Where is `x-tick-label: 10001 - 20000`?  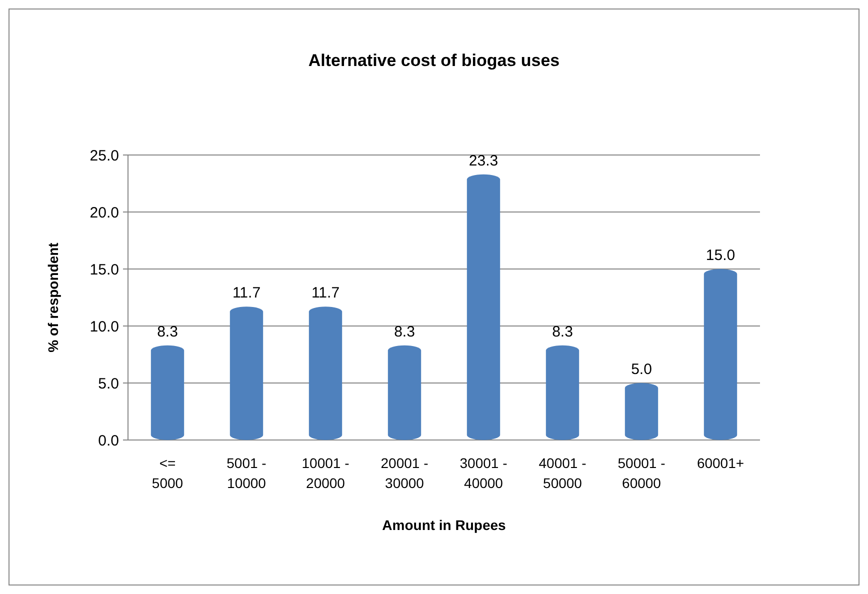
x-tick-label: 10001 - 20000 is located at coordinates (326, 473).